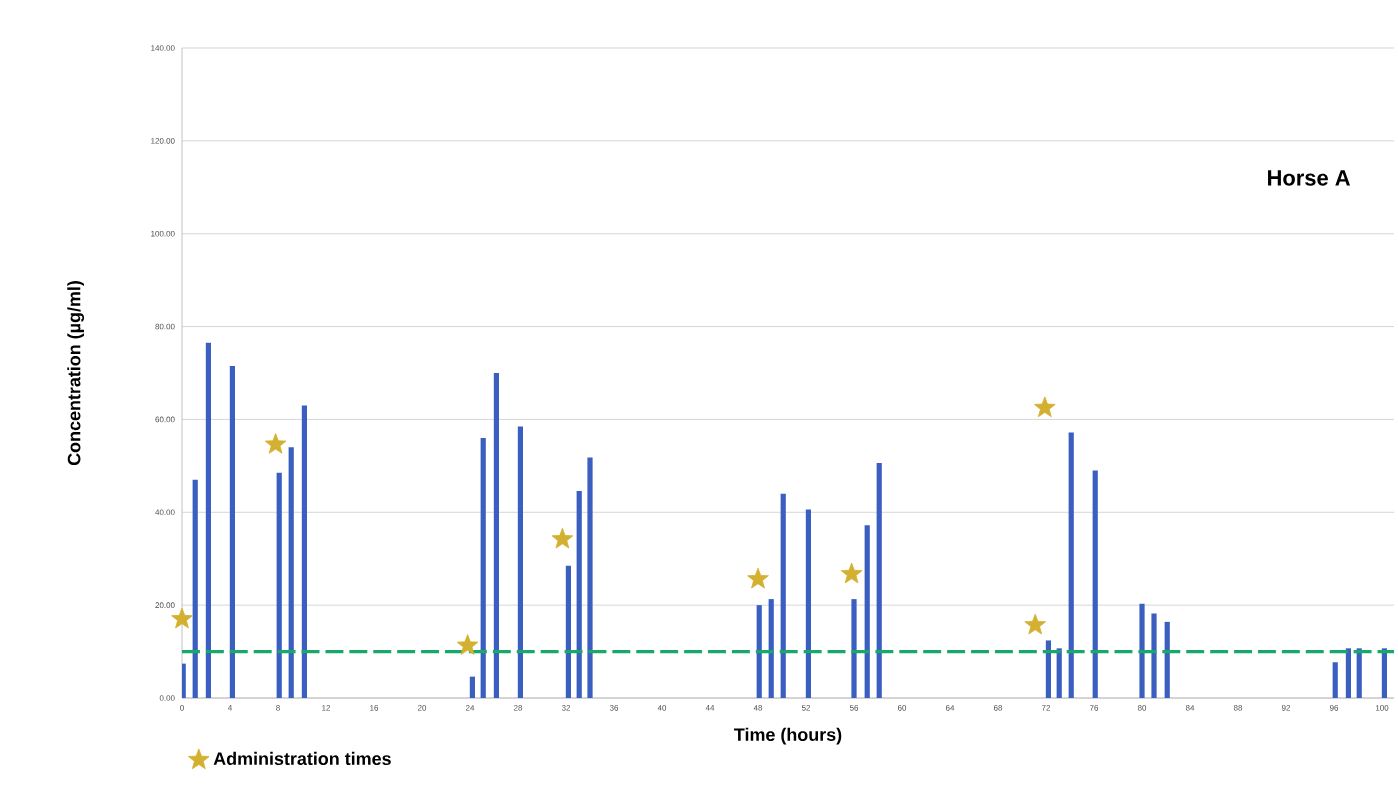 The image size is (1398, 802). What do you see at coordinates (1309, 178) in the screenshot?
I see `annotation: Horse A` at bounding box center [1309, 178].